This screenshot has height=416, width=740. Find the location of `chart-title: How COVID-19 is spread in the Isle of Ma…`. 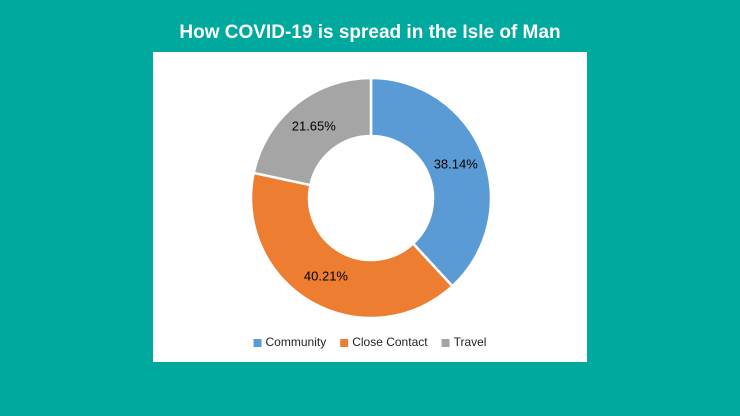

chart-title: How COVID-19 is spread in the Isle of Ma… is located at coordinates (369, 32).